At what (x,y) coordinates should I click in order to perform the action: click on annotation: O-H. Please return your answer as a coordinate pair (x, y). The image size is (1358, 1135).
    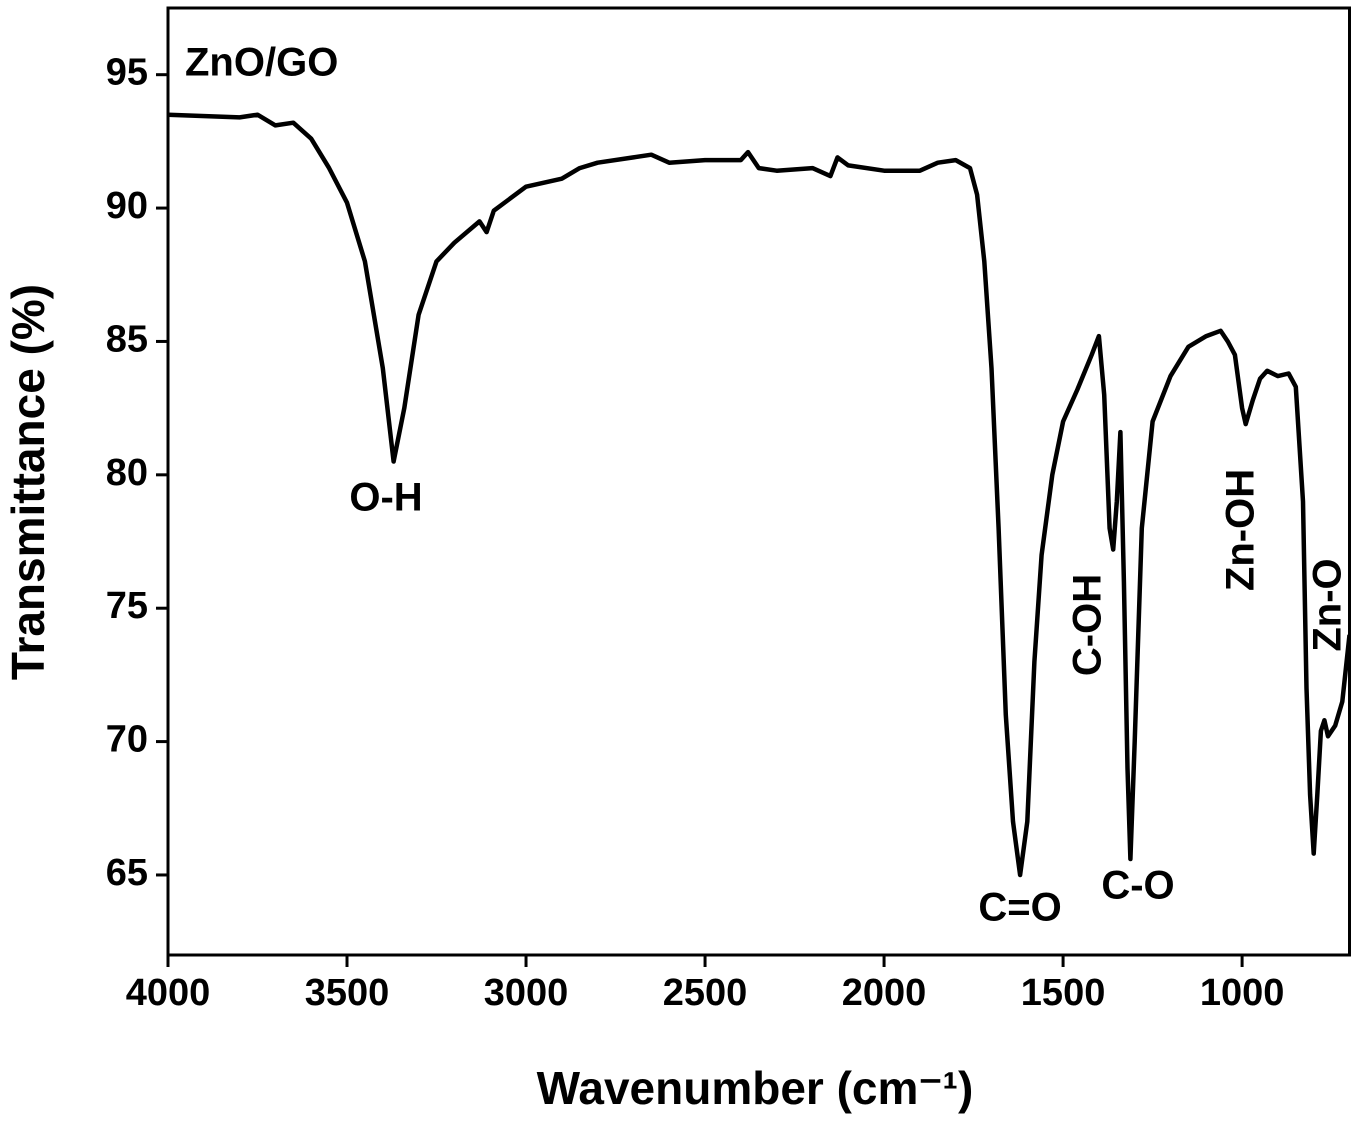
    Looking at the image, I should click on (385, 498).